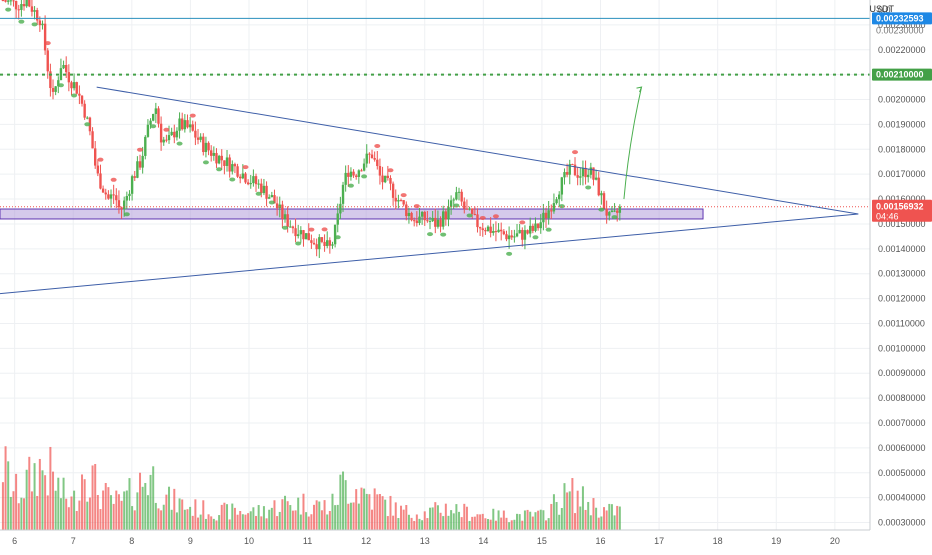 This screenshot has width=932, height=555. What do you see at coordinates (633, 143) in the screenshot?
I see `projection-arrow` at bounding box center [633, 143].